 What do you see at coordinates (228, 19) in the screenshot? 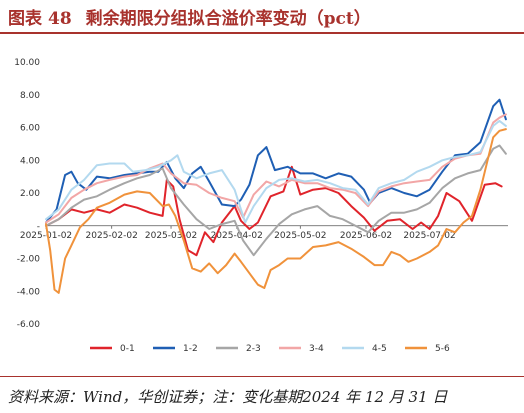
I see `figure-title-text: 剩余期限分组拟合溢价率变动（pct）` at bounding box center [228, 19].